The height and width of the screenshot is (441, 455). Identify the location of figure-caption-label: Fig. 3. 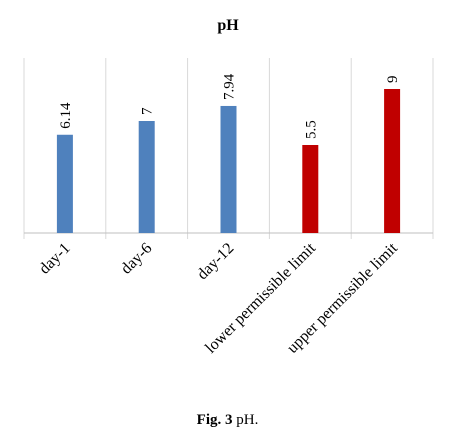
(214, 420).